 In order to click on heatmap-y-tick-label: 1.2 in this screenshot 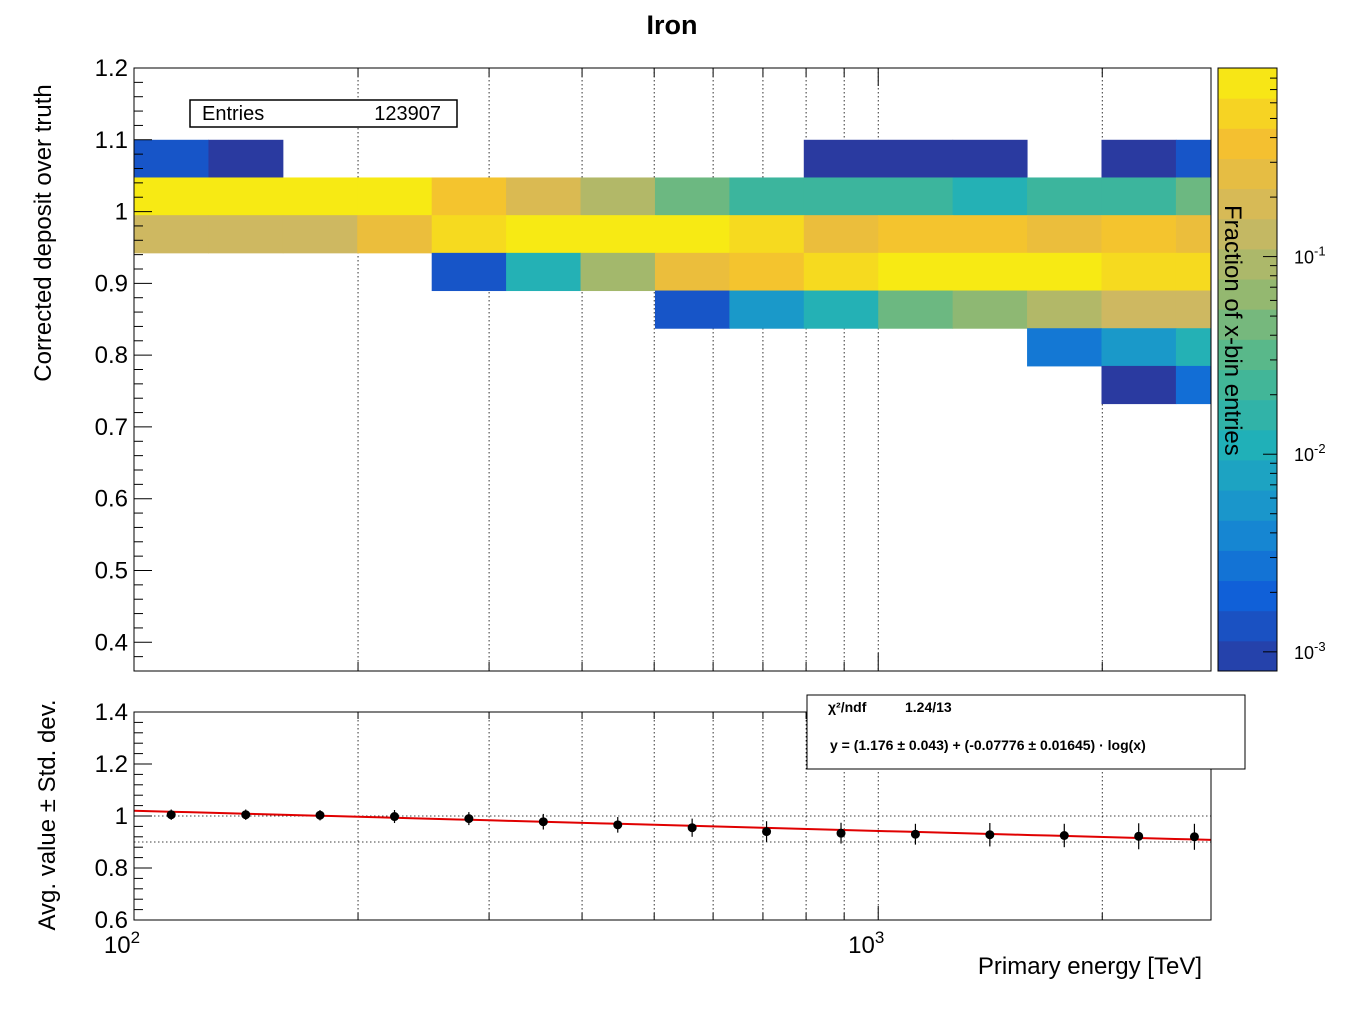, I will do `click(111, 68)`.